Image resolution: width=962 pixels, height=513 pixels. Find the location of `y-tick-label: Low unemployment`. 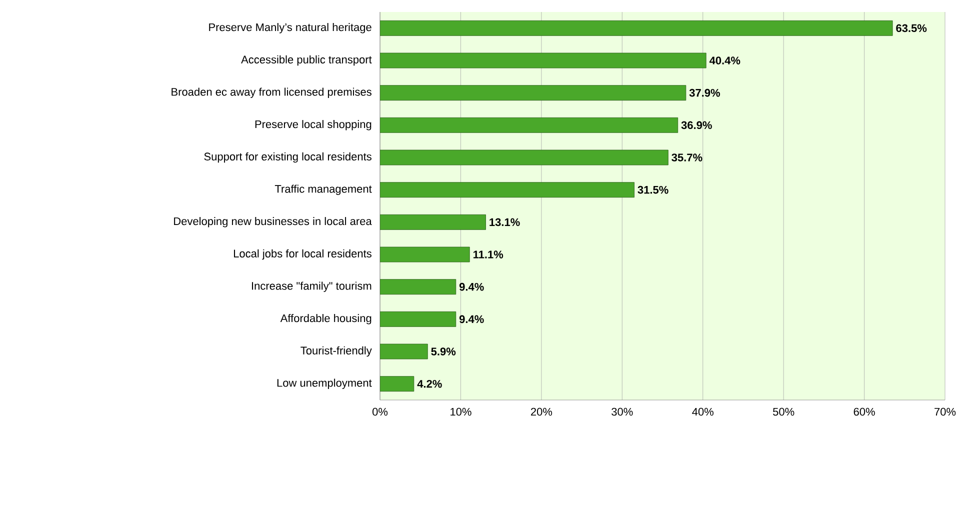

y-tick-label: Low unemployment is located at coordinates (324, 383).